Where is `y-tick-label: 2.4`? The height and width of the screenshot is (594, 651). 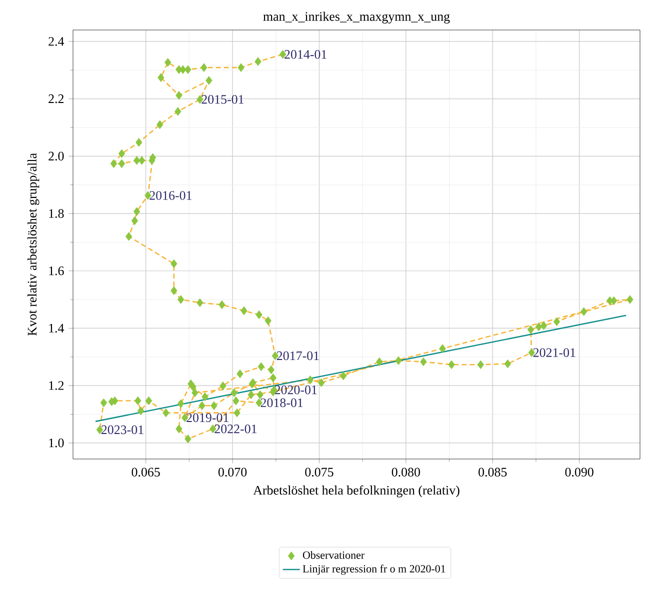
y-tick-label: 2.4 is located at coordinates (56, 41).